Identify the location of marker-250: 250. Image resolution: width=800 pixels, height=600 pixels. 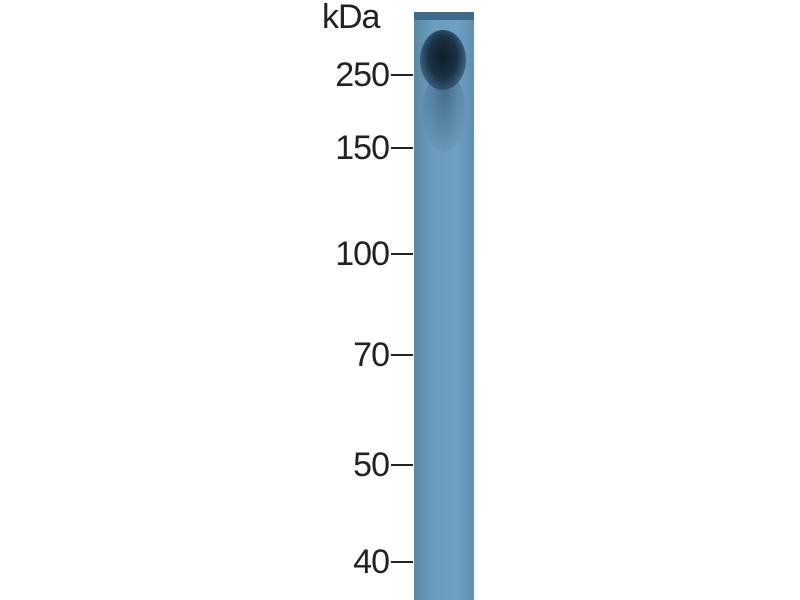
(356, 75).